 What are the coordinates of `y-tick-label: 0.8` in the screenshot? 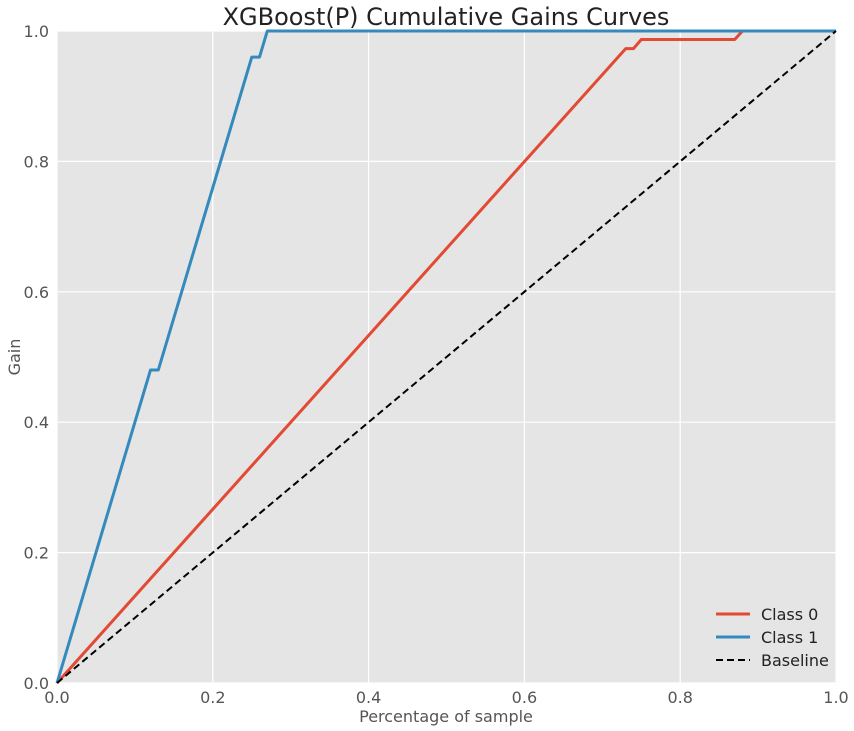 It's located at (36, 161).